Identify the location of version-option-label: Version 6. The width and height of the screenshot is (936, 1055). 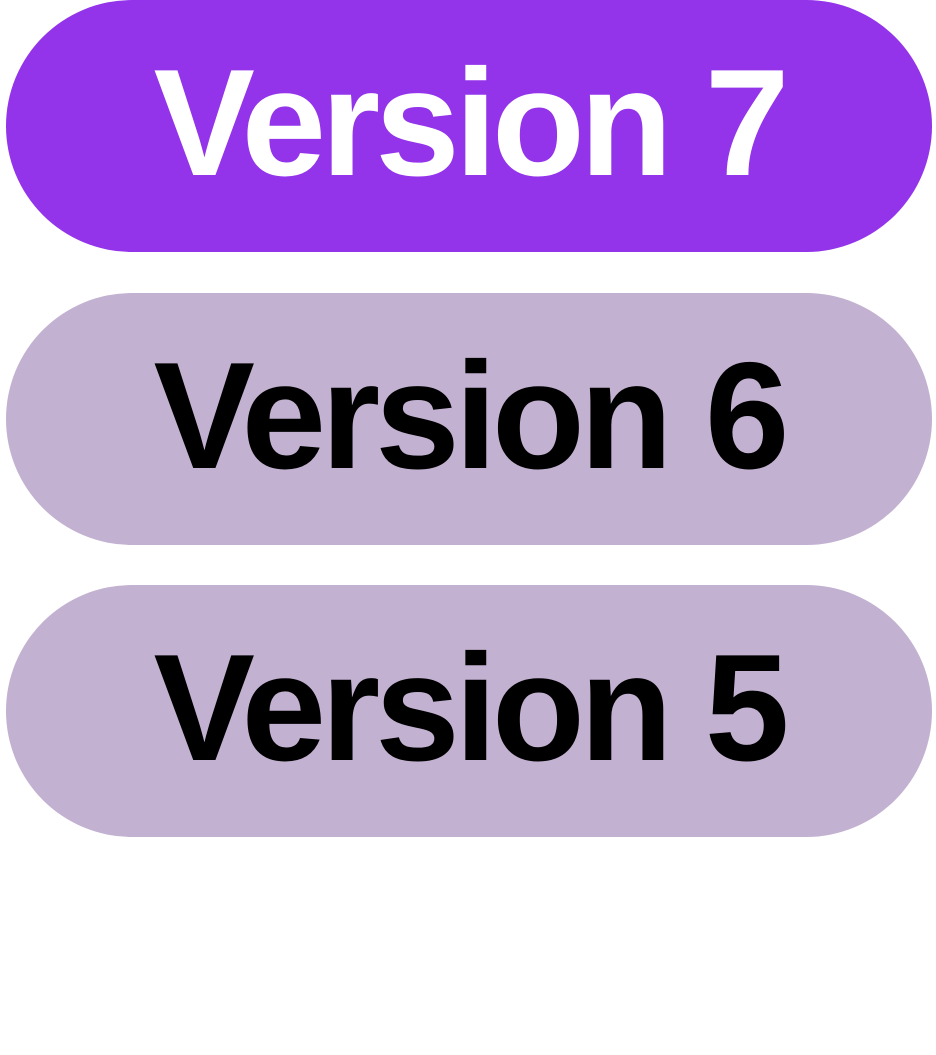
(471, 416).